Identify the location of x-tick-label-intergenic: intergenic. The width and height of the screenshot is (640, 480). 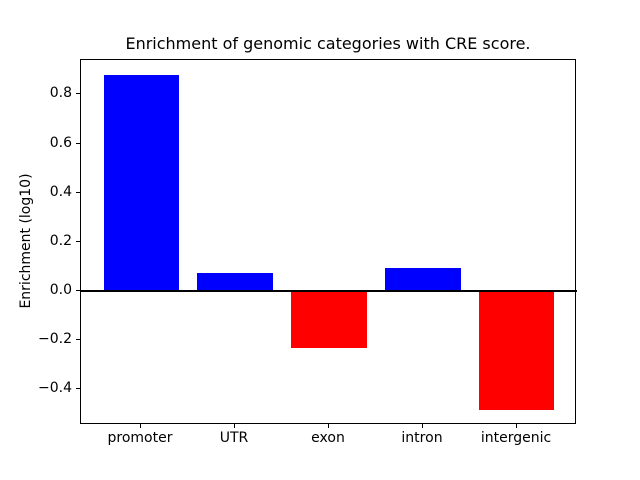
(516, 438).